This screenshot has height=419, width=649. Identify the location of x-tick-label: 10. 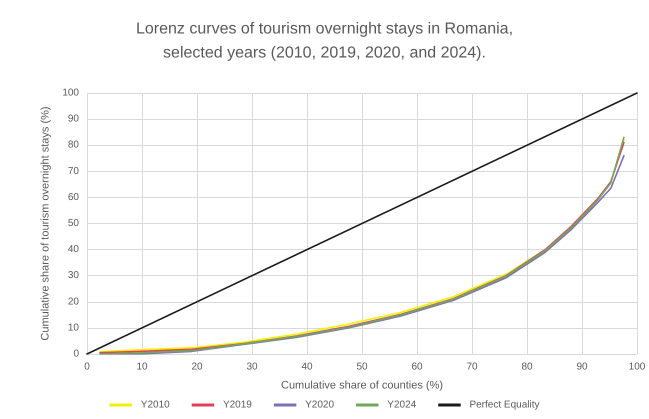
(142, 367).